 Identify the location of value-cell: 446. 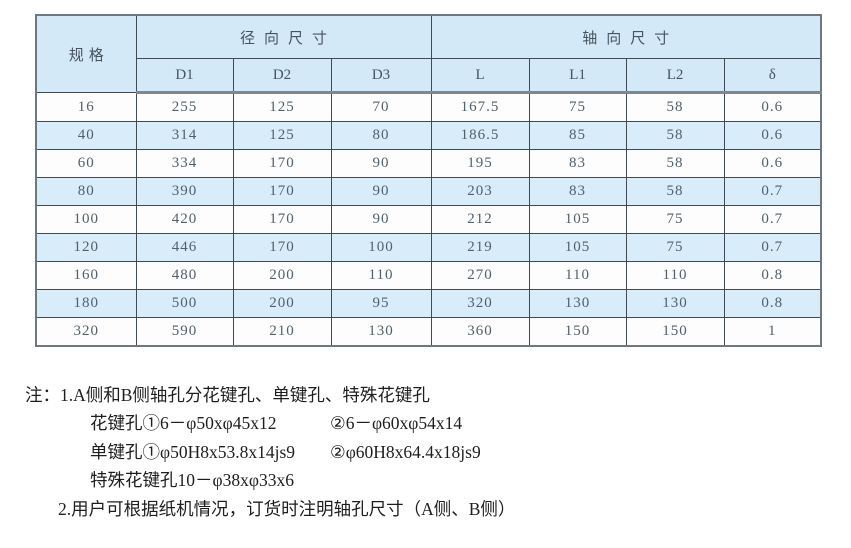
(184, 247).